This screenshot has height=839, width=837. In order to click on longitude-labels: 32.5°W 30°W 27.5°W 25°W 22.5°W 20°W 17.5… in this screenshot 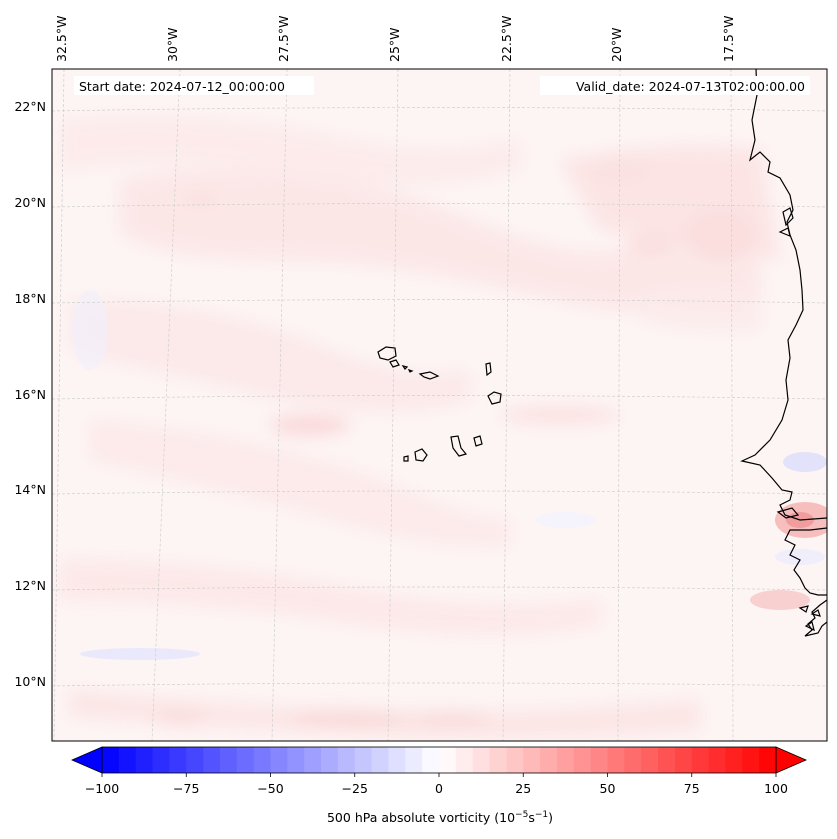, I will do `click(395, 39)`.